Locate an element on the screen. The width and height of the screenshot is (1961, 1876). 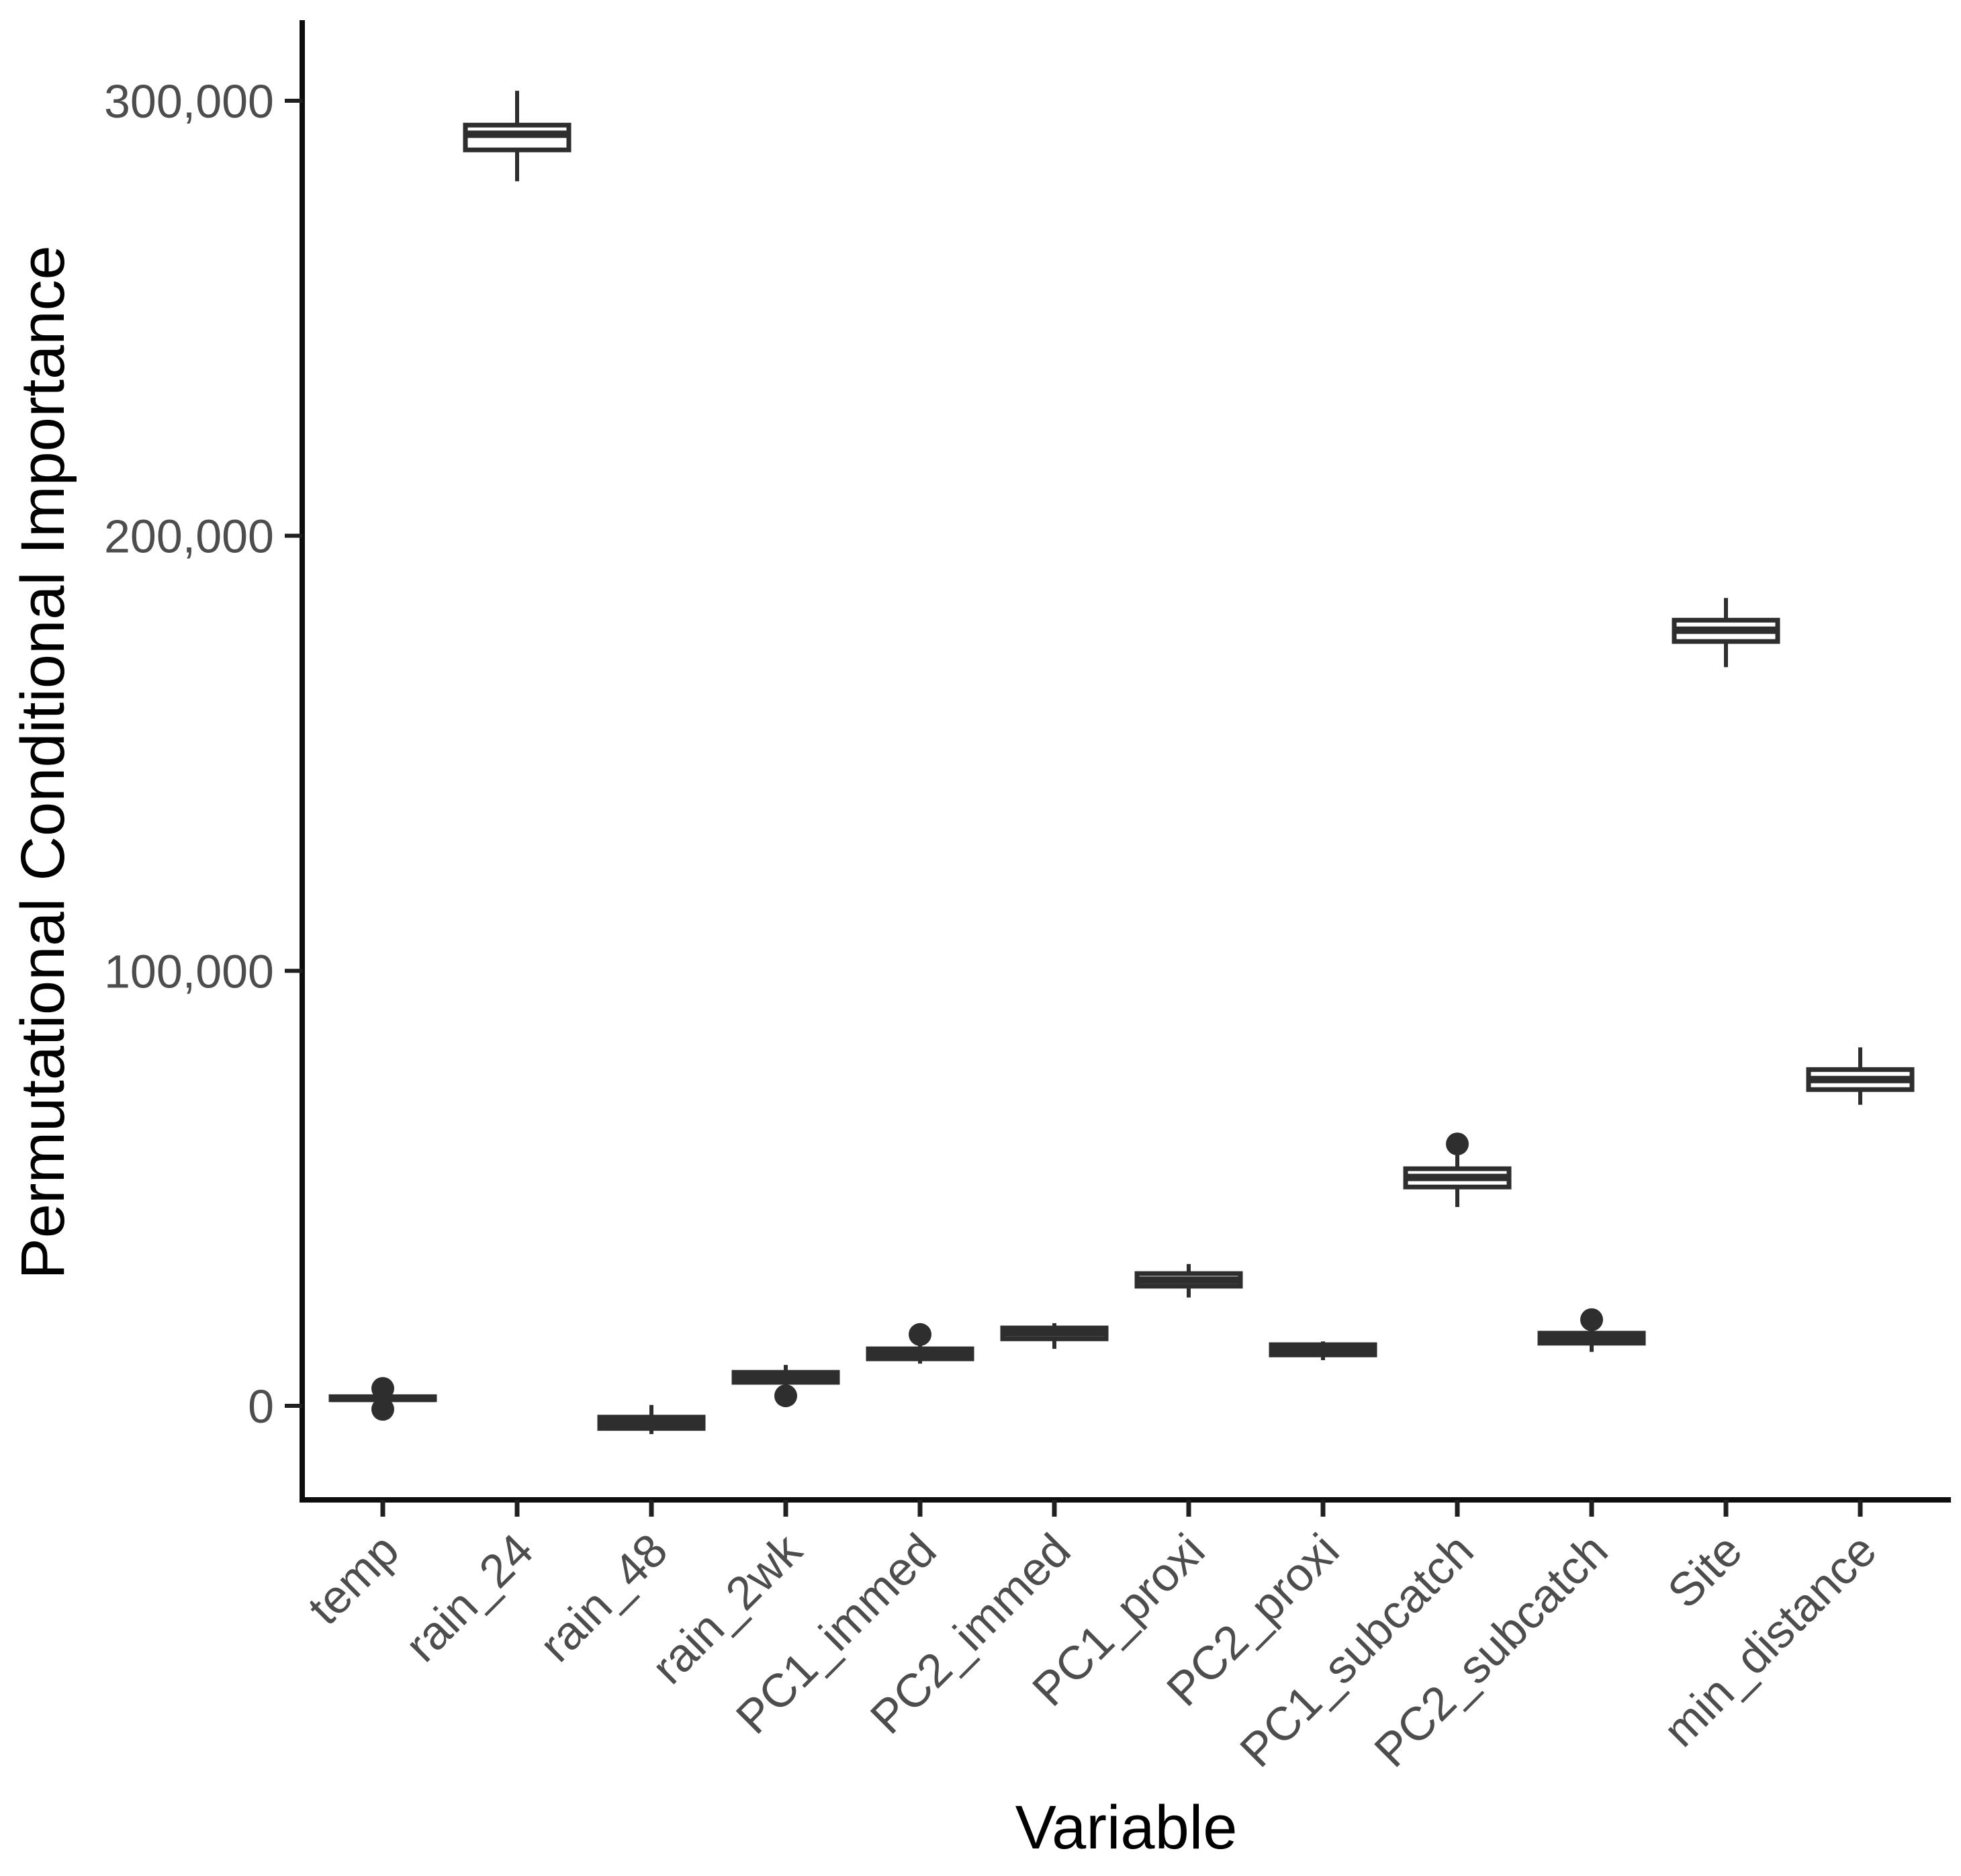
y-tick-label: 100,000 is located at coordinates (189, 971).